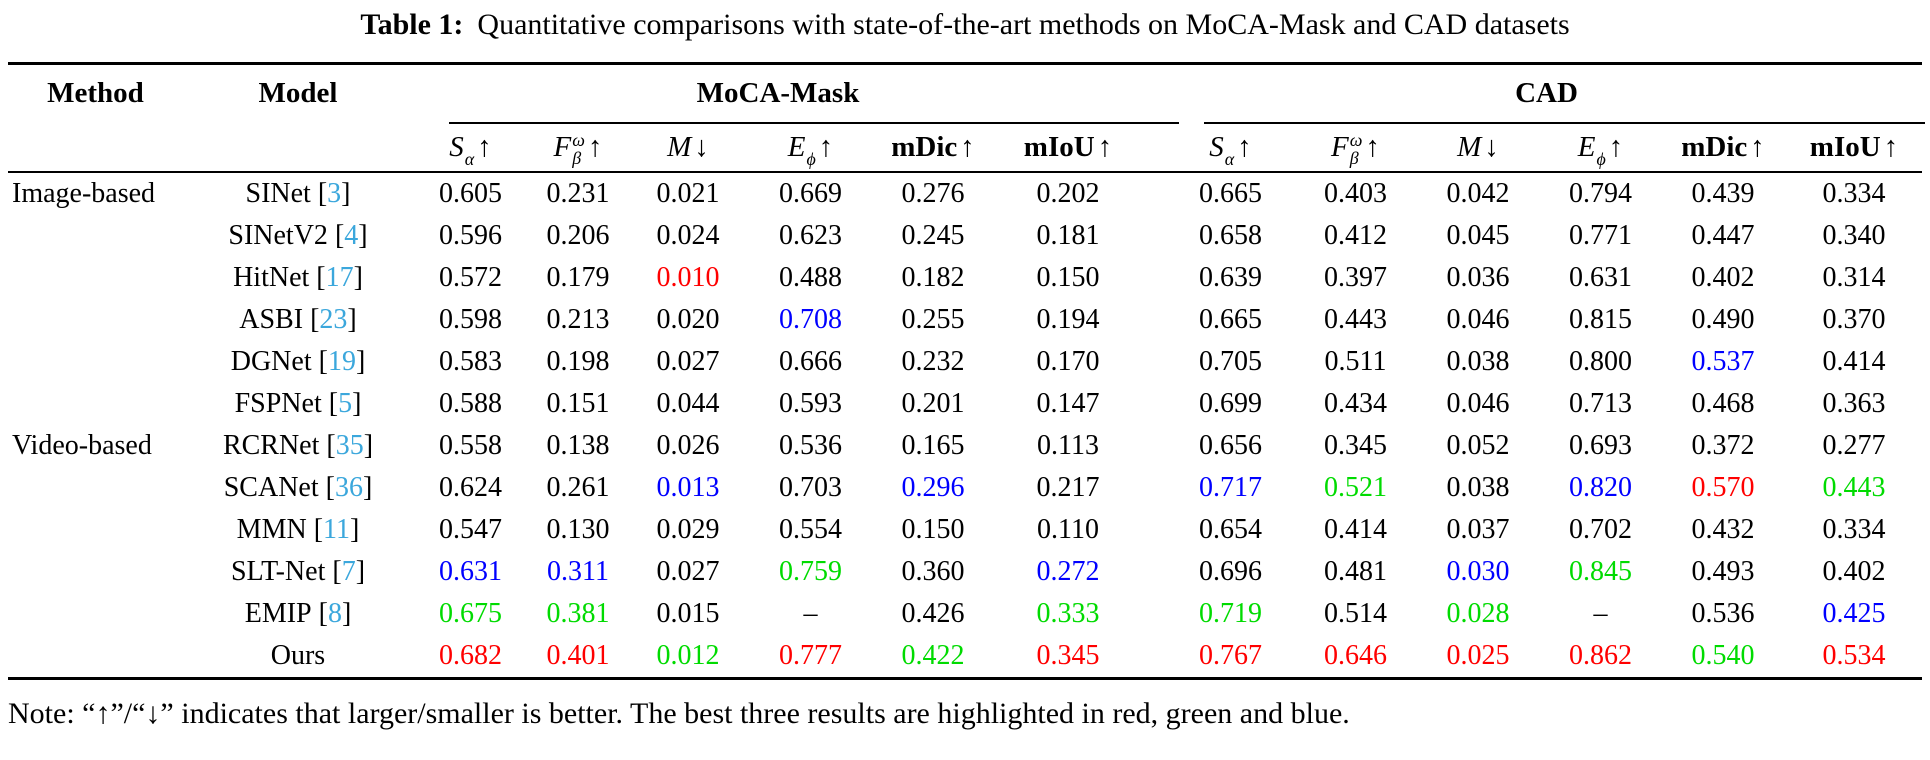 The width and height of the screenshot is (1930, 760). Describe the element at coordinates (933, 319) in the screenshot. I see `metric-value-cell: 0.255` at that location.